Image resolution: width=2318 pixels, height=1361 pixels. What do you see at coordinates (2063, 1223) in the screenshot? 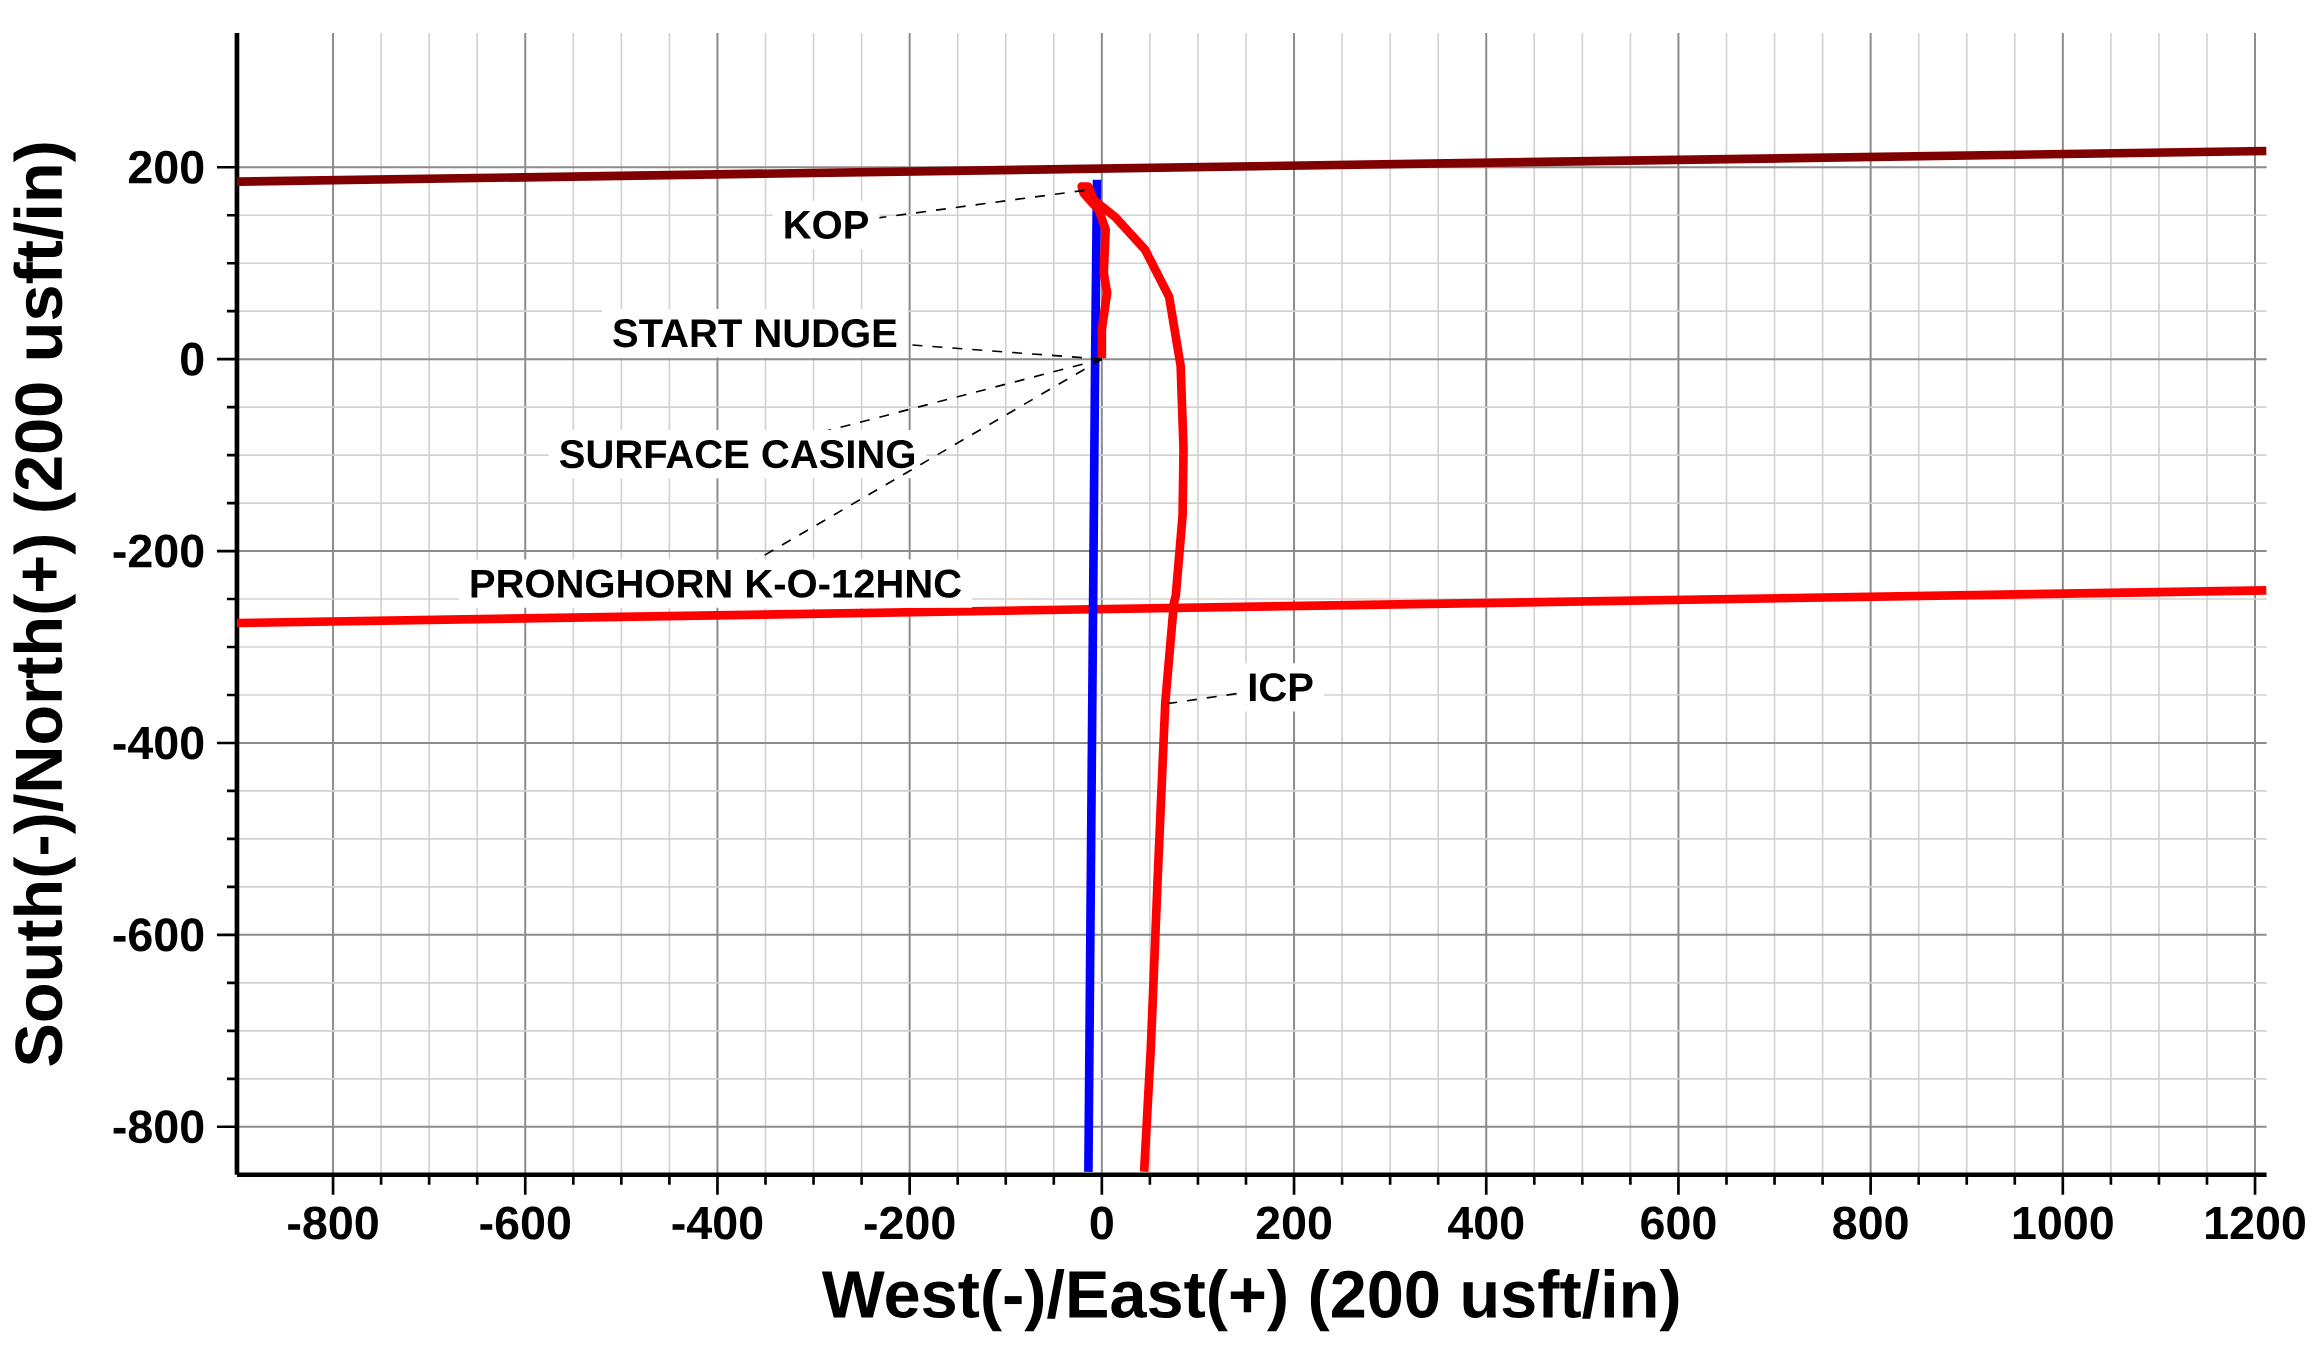
I see `x-tick-label: 1000` at bounding box center [2063, 1223].